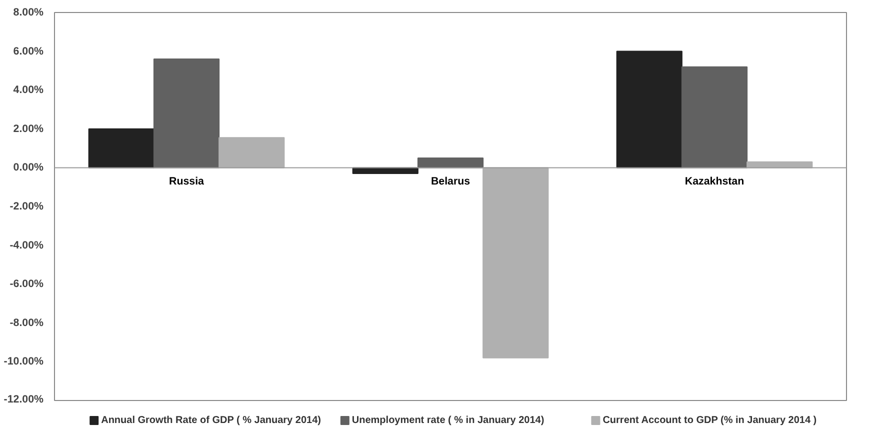  I want to click on x-tick-label: Kazakhstan, so click(714, 182).